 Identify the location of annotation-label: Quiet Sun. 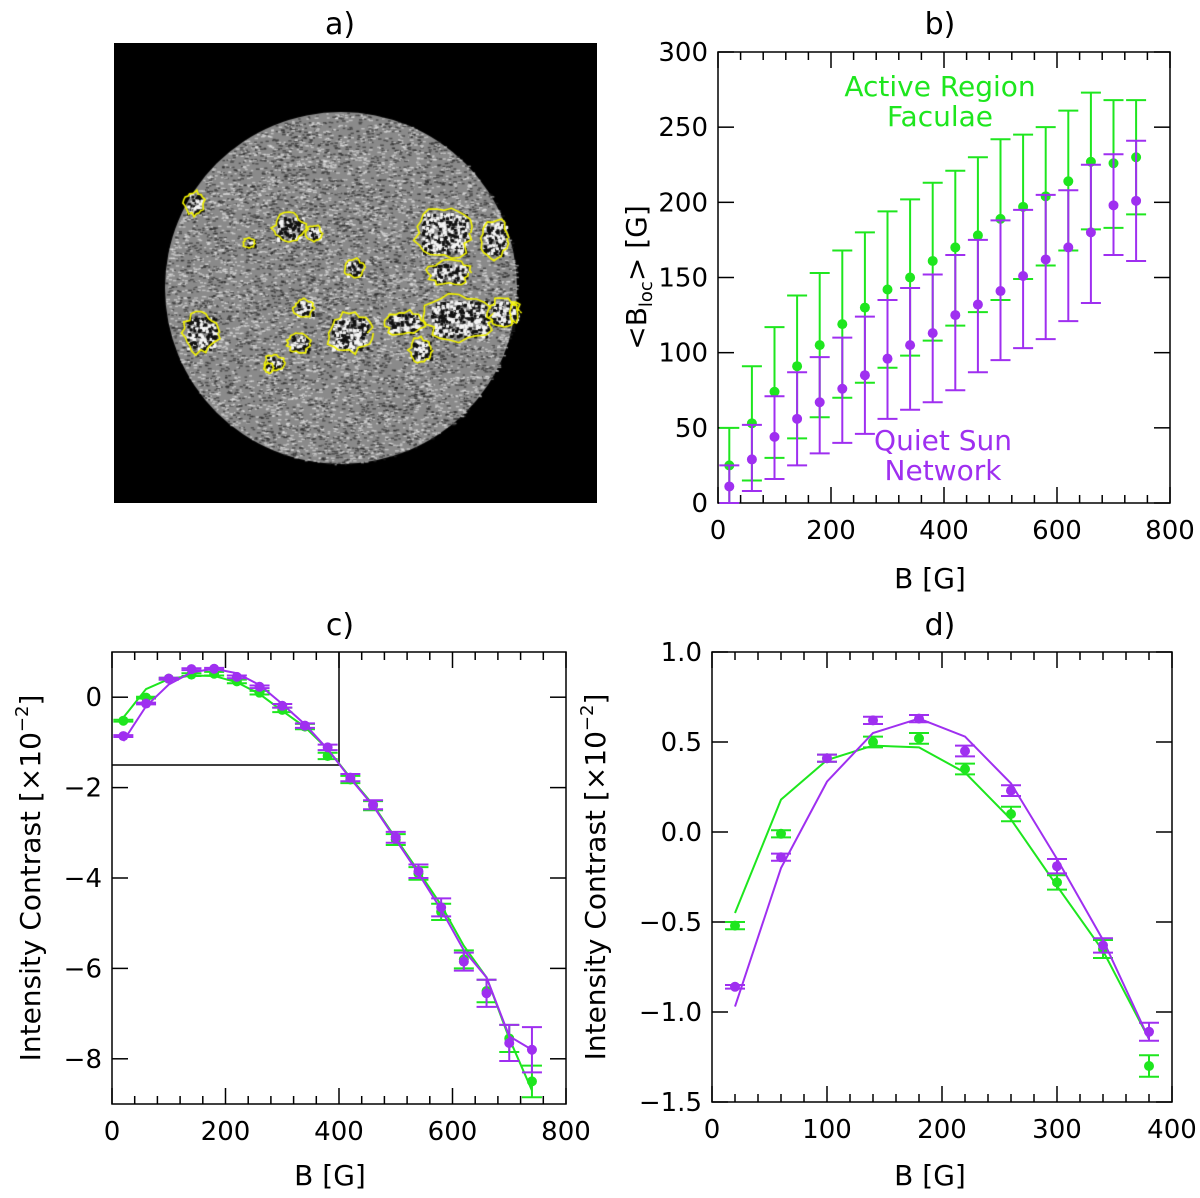
(943, 440).